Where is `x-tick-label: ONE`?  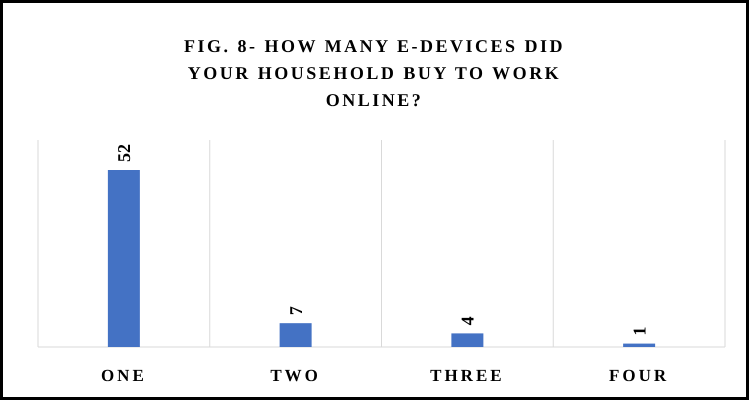 x-tick-label: ONE is located at coordinates (123, 375).